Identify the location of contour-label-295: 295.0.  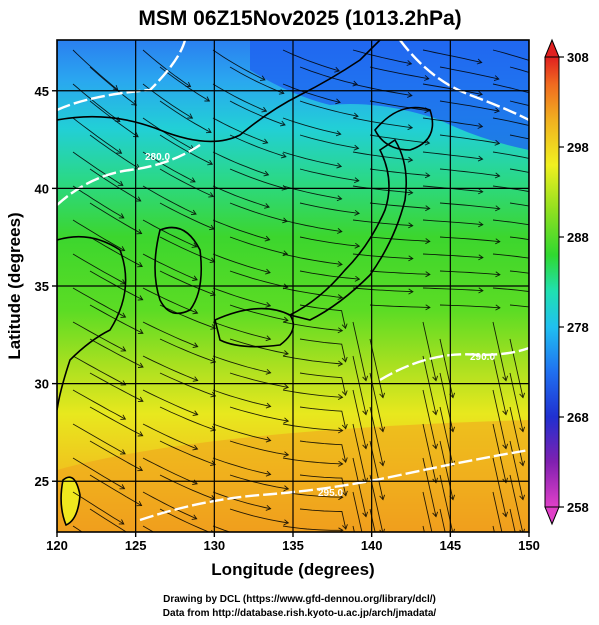
(330, 493).